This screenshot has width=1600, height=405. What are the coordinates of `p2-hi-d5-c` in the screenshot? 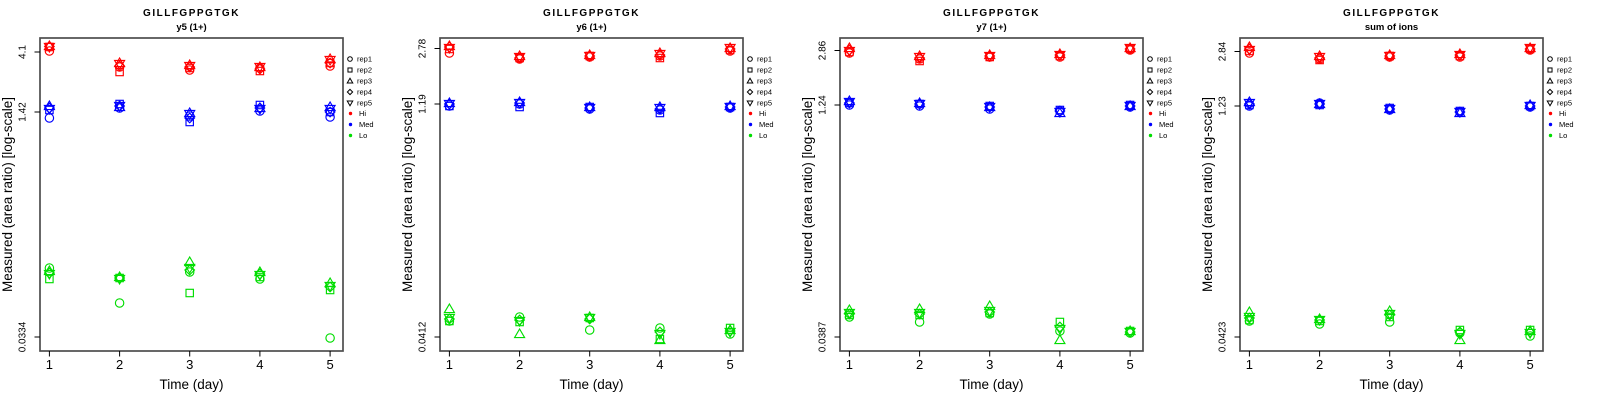 It's located at (730, 51).